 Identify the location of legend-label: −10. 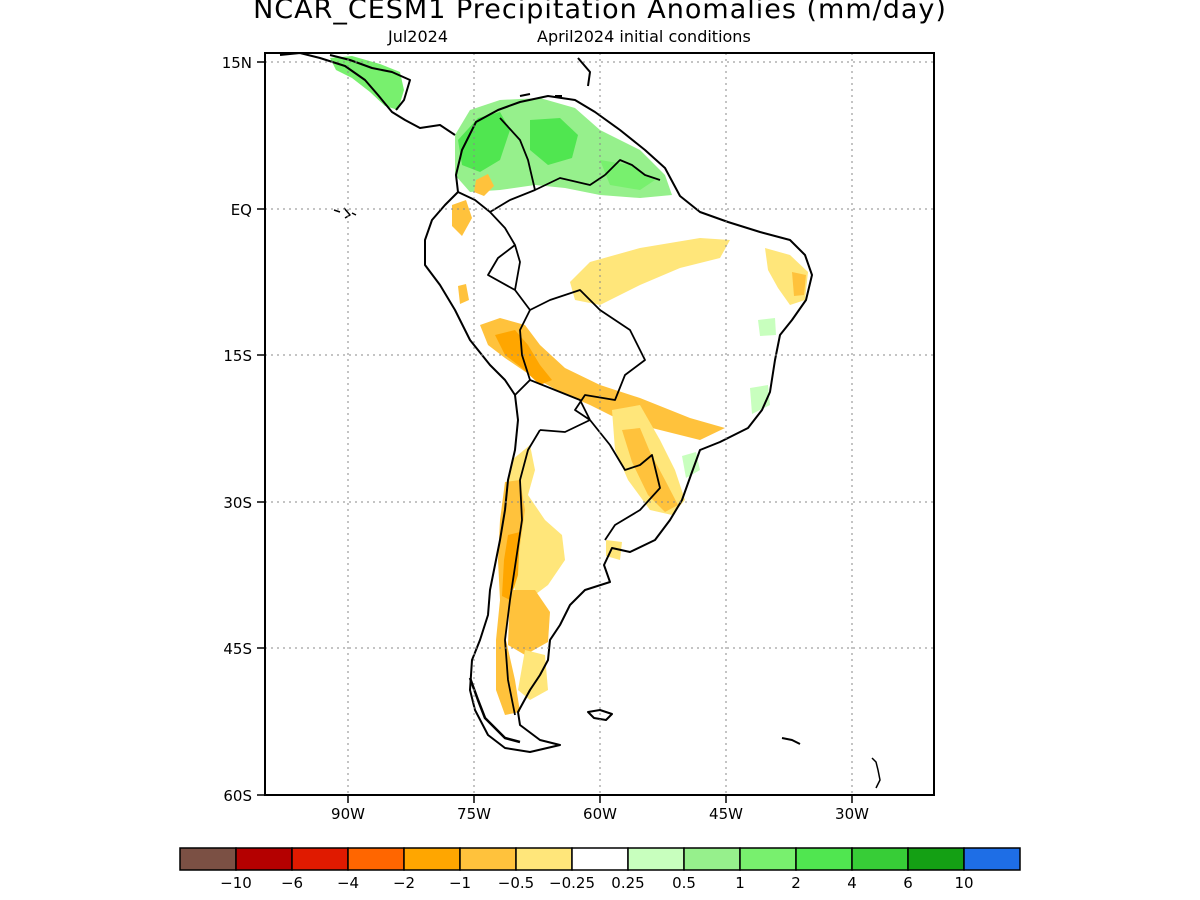
(236, 883).